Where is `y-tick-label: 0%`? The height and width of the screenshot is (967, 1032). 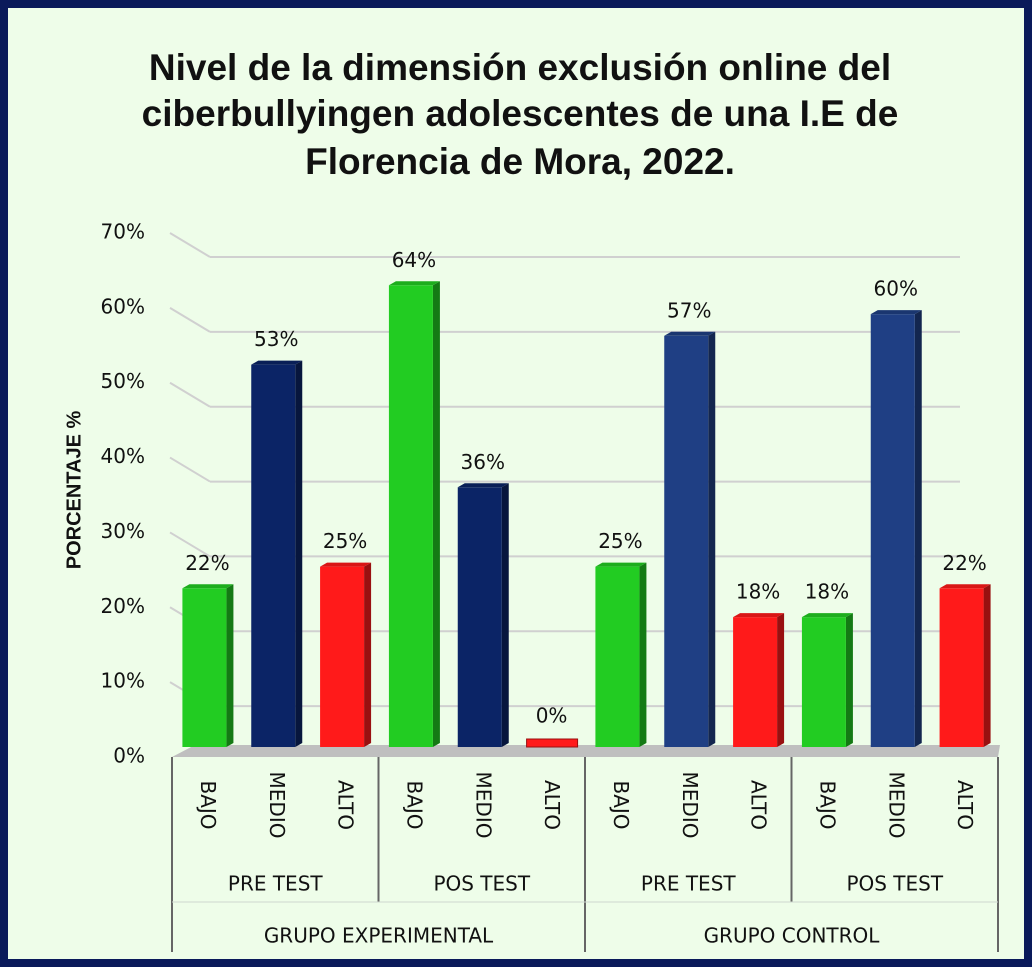
y-tick-label: 0% is located at coordinates (129, 756).